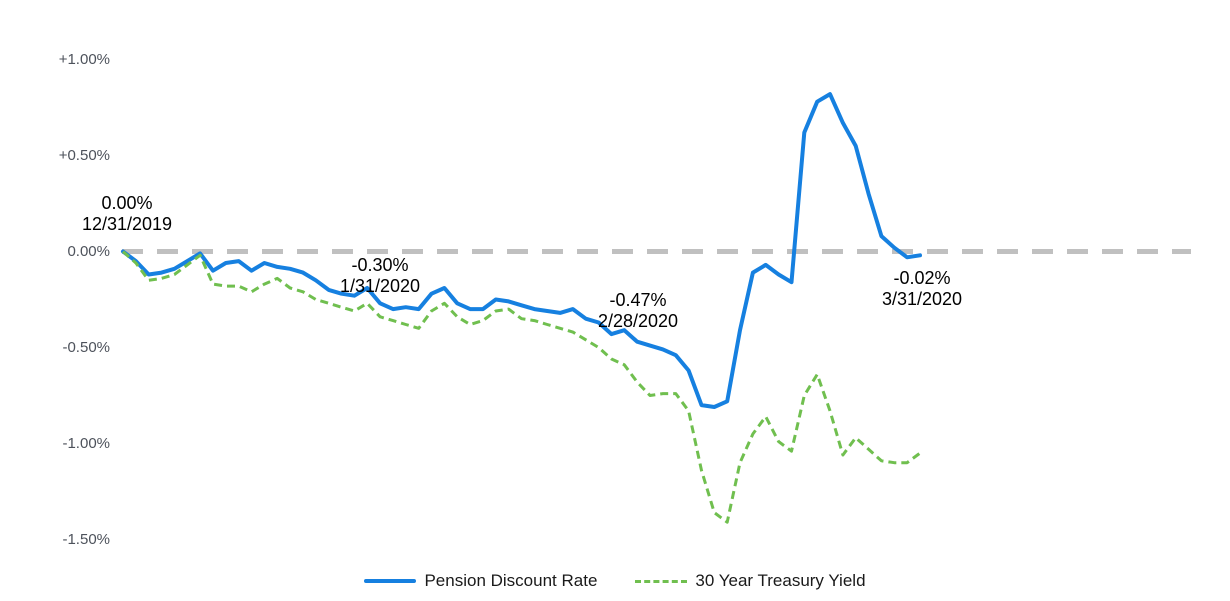 The height and width of the screenshot is (601, 1230). I want to click on annotation-january-end: -0.30% 1/31/2020, so click(380, 276).